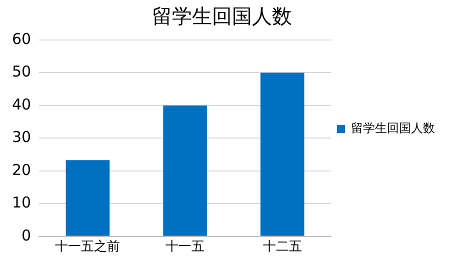 The width and height of the screenshot is (450, 262). I want to click on y-tick-label: 50, so click(22, 71).